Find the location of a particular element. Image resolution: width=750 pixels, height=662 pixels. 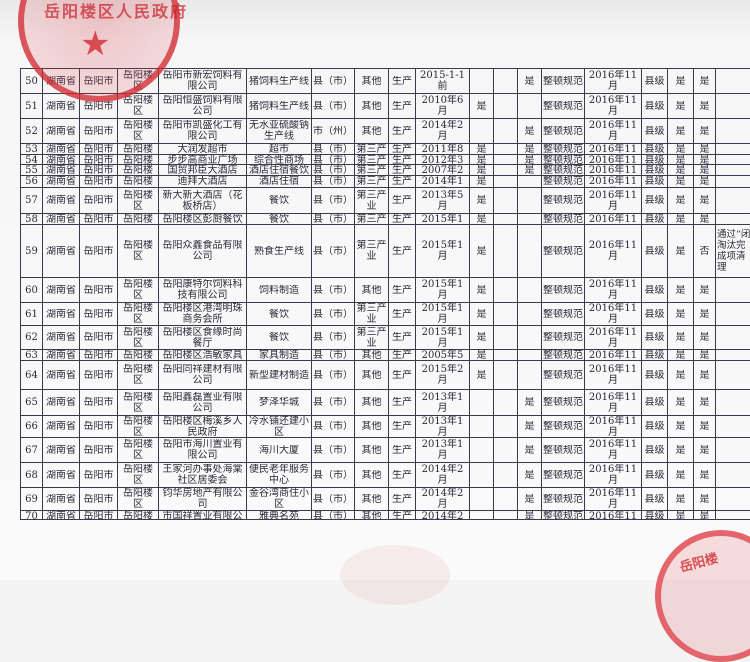

cell-company-name: 岳阳市海川置业有限公司 is located at coordinates (203, 450).